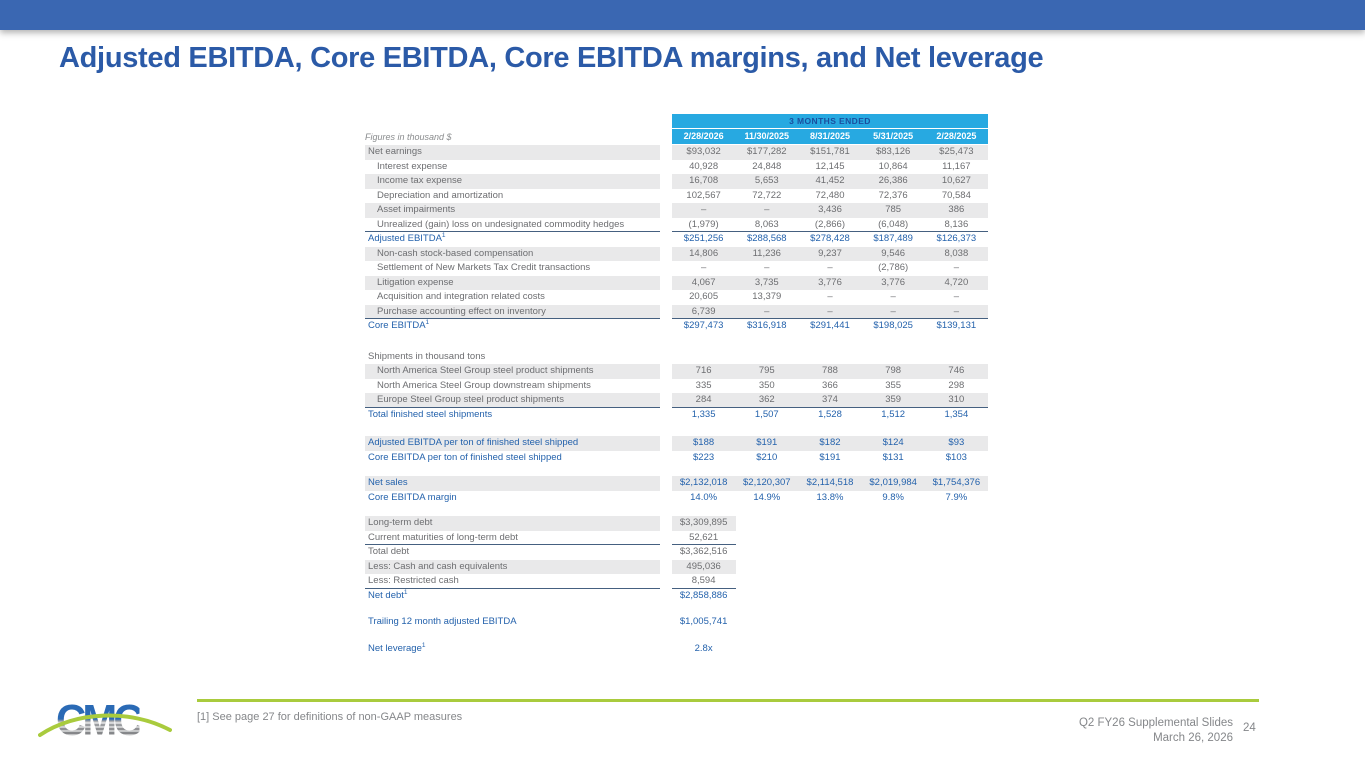 The image size is (1365, 768). I want to click on value-cell: 4,720, so click(956, 282).